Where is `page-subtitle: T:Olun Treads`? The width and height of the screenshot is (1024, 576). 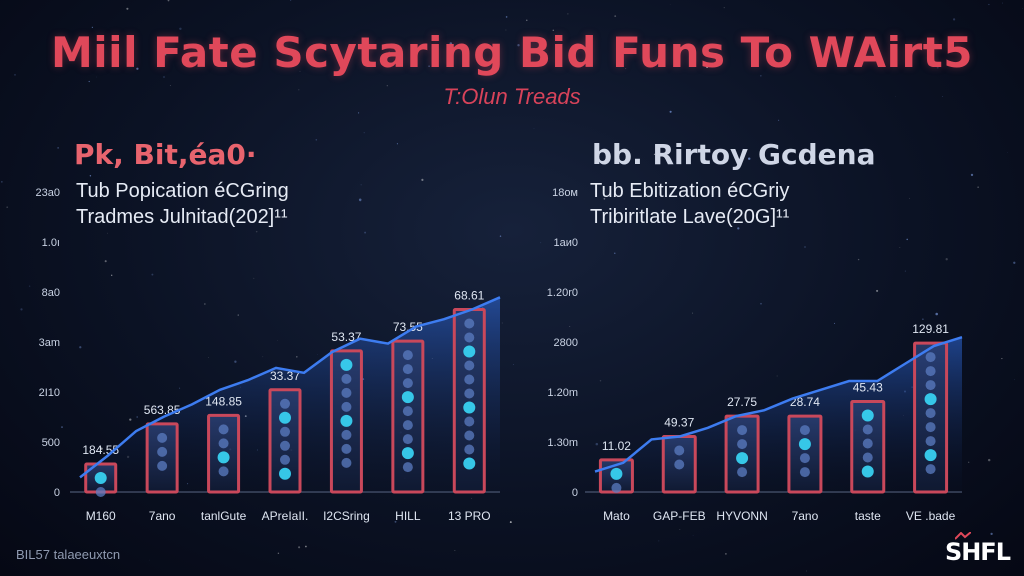
page-subtitle: T:Olun Treads is located at coordinates (512, 96).